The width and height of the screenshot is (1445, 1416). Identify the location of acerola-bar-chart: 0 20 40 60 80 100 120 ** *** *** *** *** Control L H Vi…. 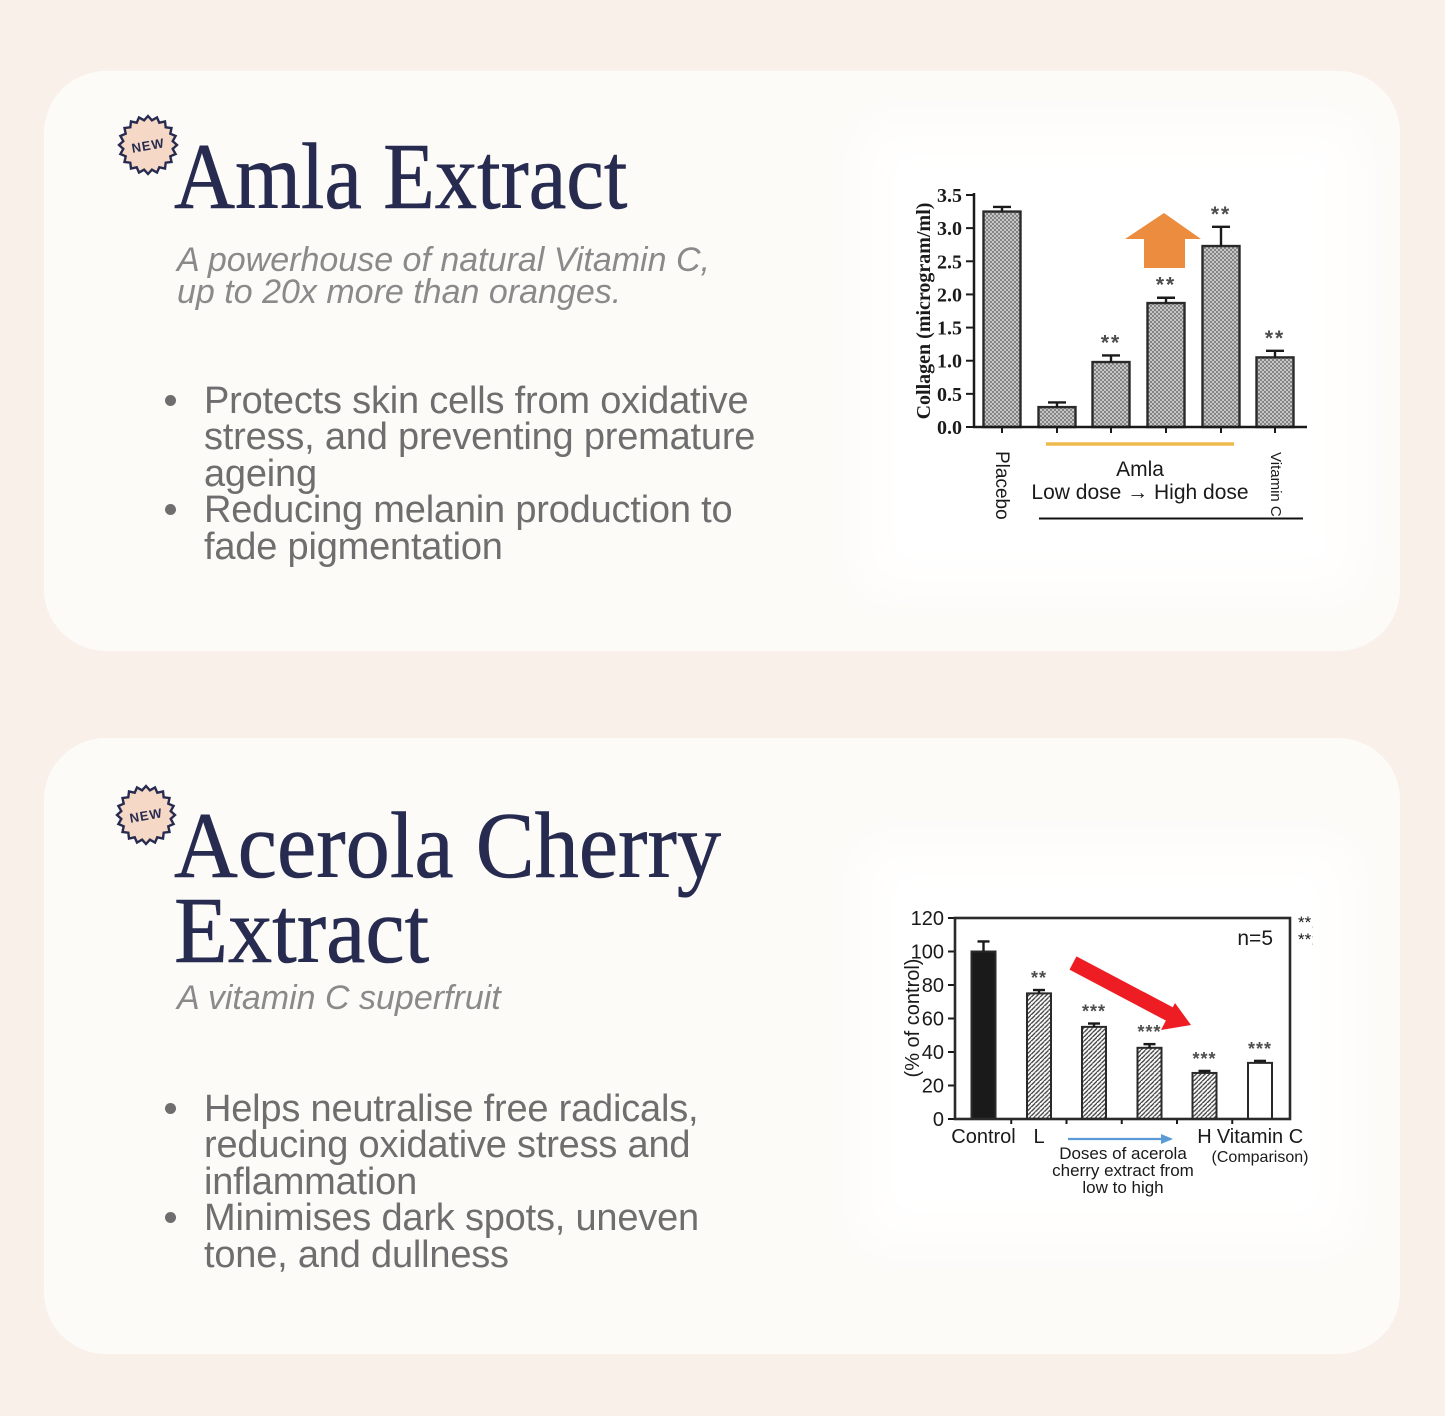
(1106, 1044).